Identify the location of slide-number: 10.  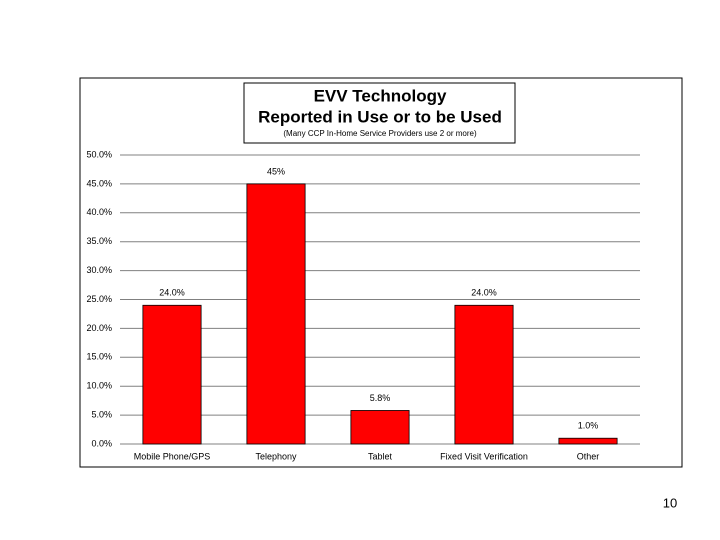
(670, 502).